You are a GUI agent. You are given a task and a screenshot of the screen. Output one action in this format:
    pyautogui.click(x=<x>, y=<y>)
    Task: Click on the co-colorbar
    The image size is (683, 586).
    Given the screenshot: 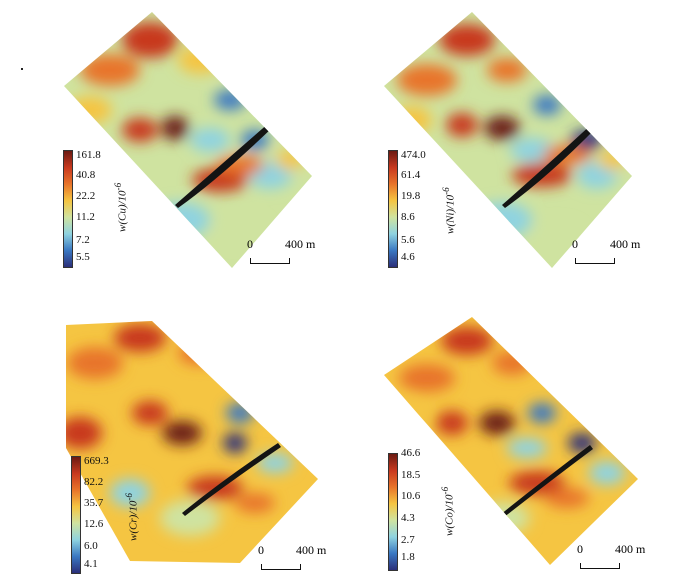 What is the action you would take?
    pyautogui.click(x=393, y=512)
    